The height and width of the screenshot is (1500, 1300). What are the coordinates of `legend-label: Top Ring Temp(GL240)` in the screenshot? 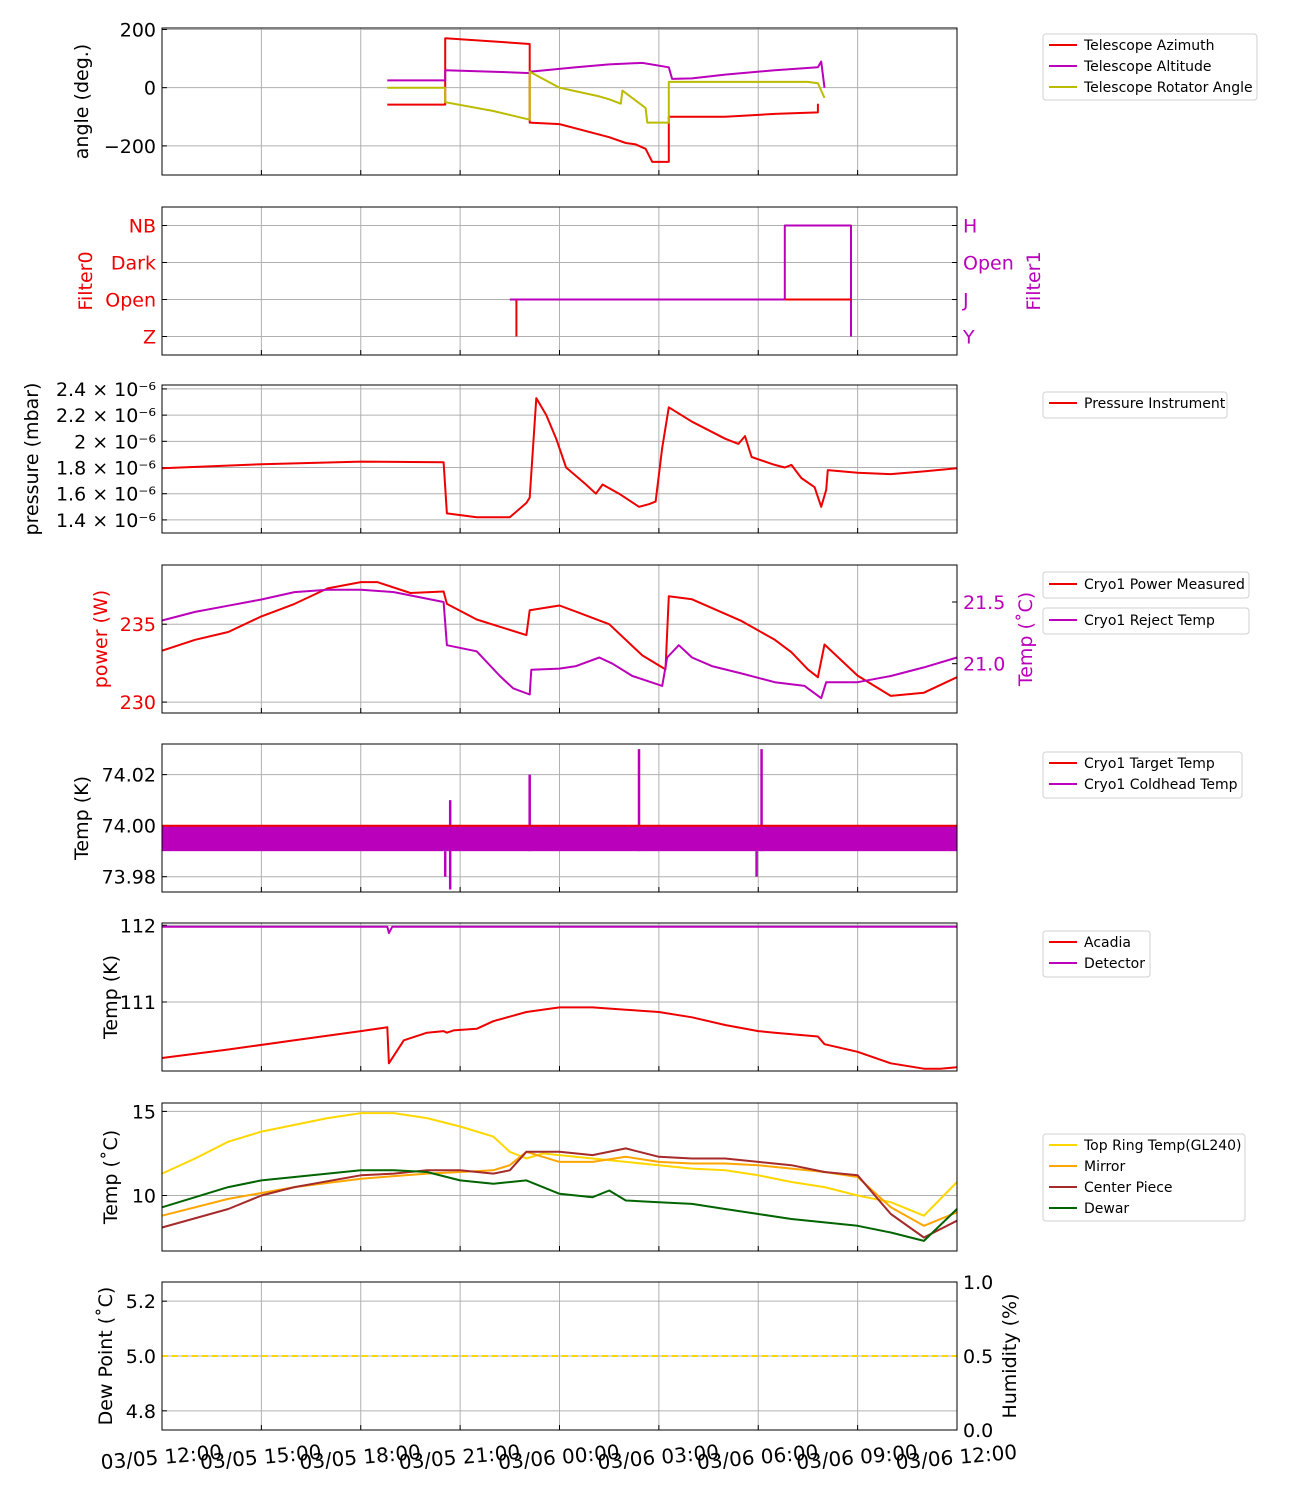 It's located at (1162, 1146).